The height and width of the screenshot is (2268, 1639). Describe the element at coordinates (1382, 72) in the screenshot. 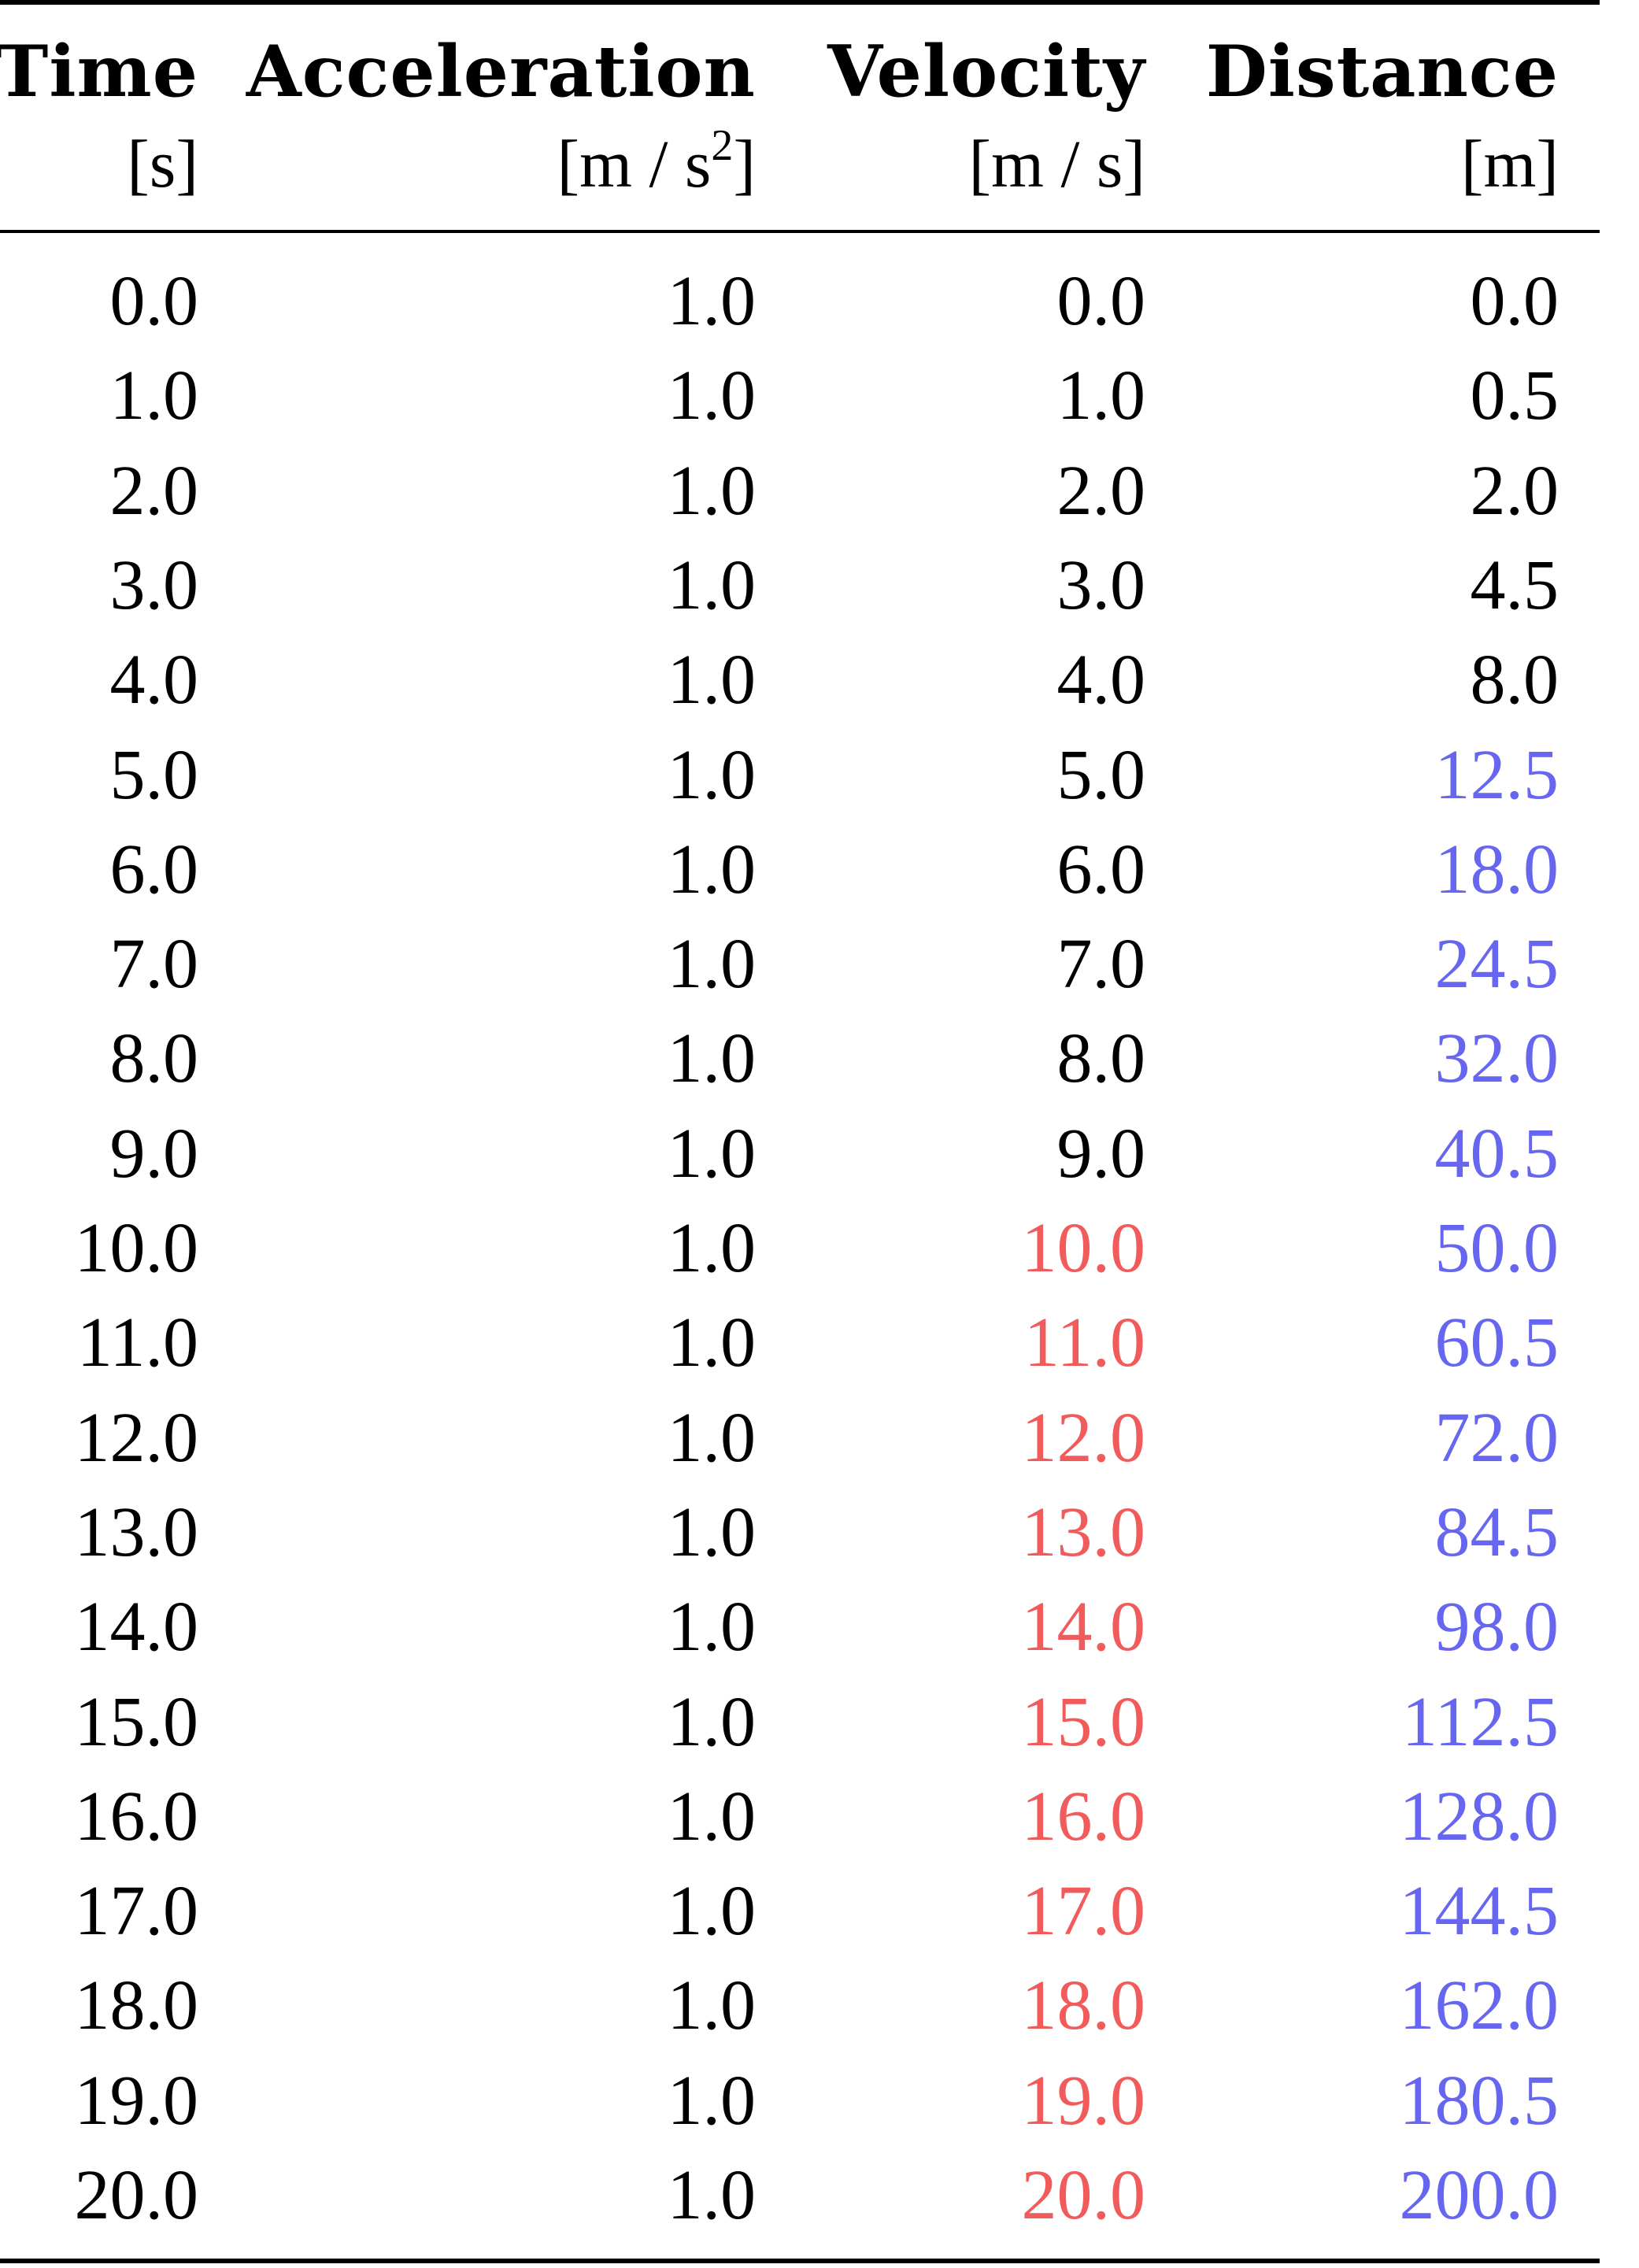

I see `column-header-distance: Distance` at that location.